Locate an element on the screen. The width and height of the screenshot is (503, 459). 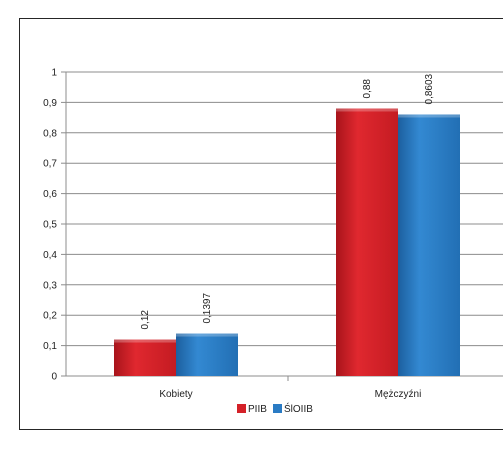
y-tick-label: 0,9 is located at coordinates (50, 103).